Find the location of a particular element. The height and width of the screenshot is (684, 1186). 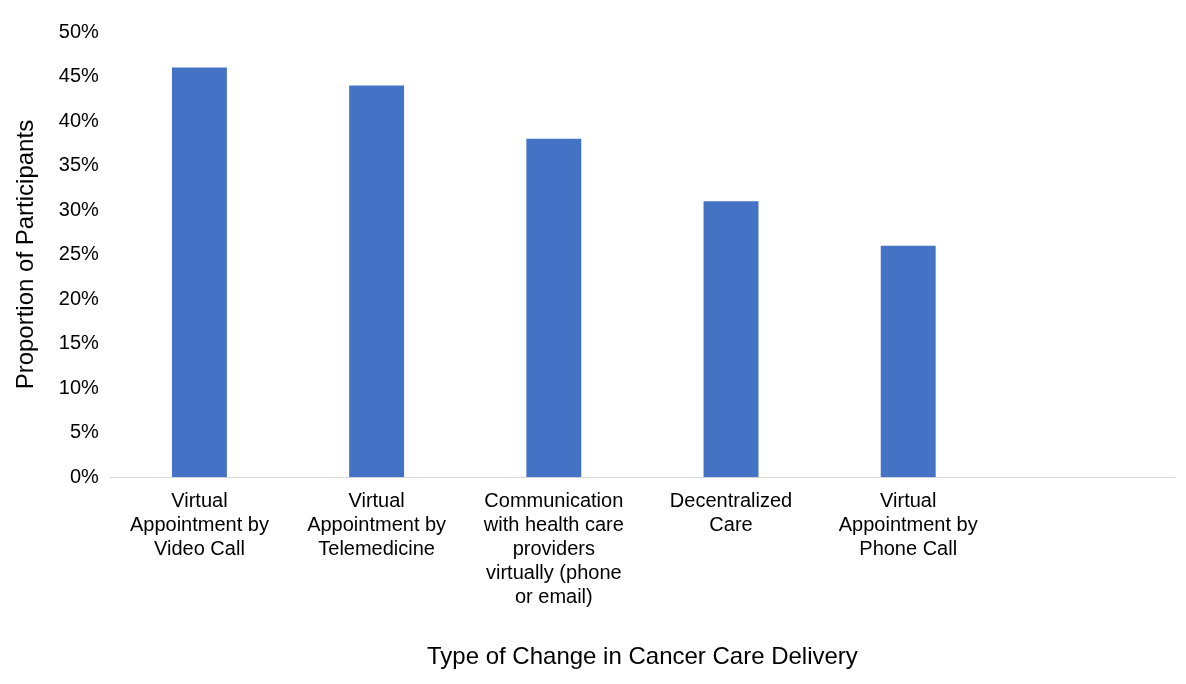

y-tick-label: 50% is located at coordinates (79, 30).